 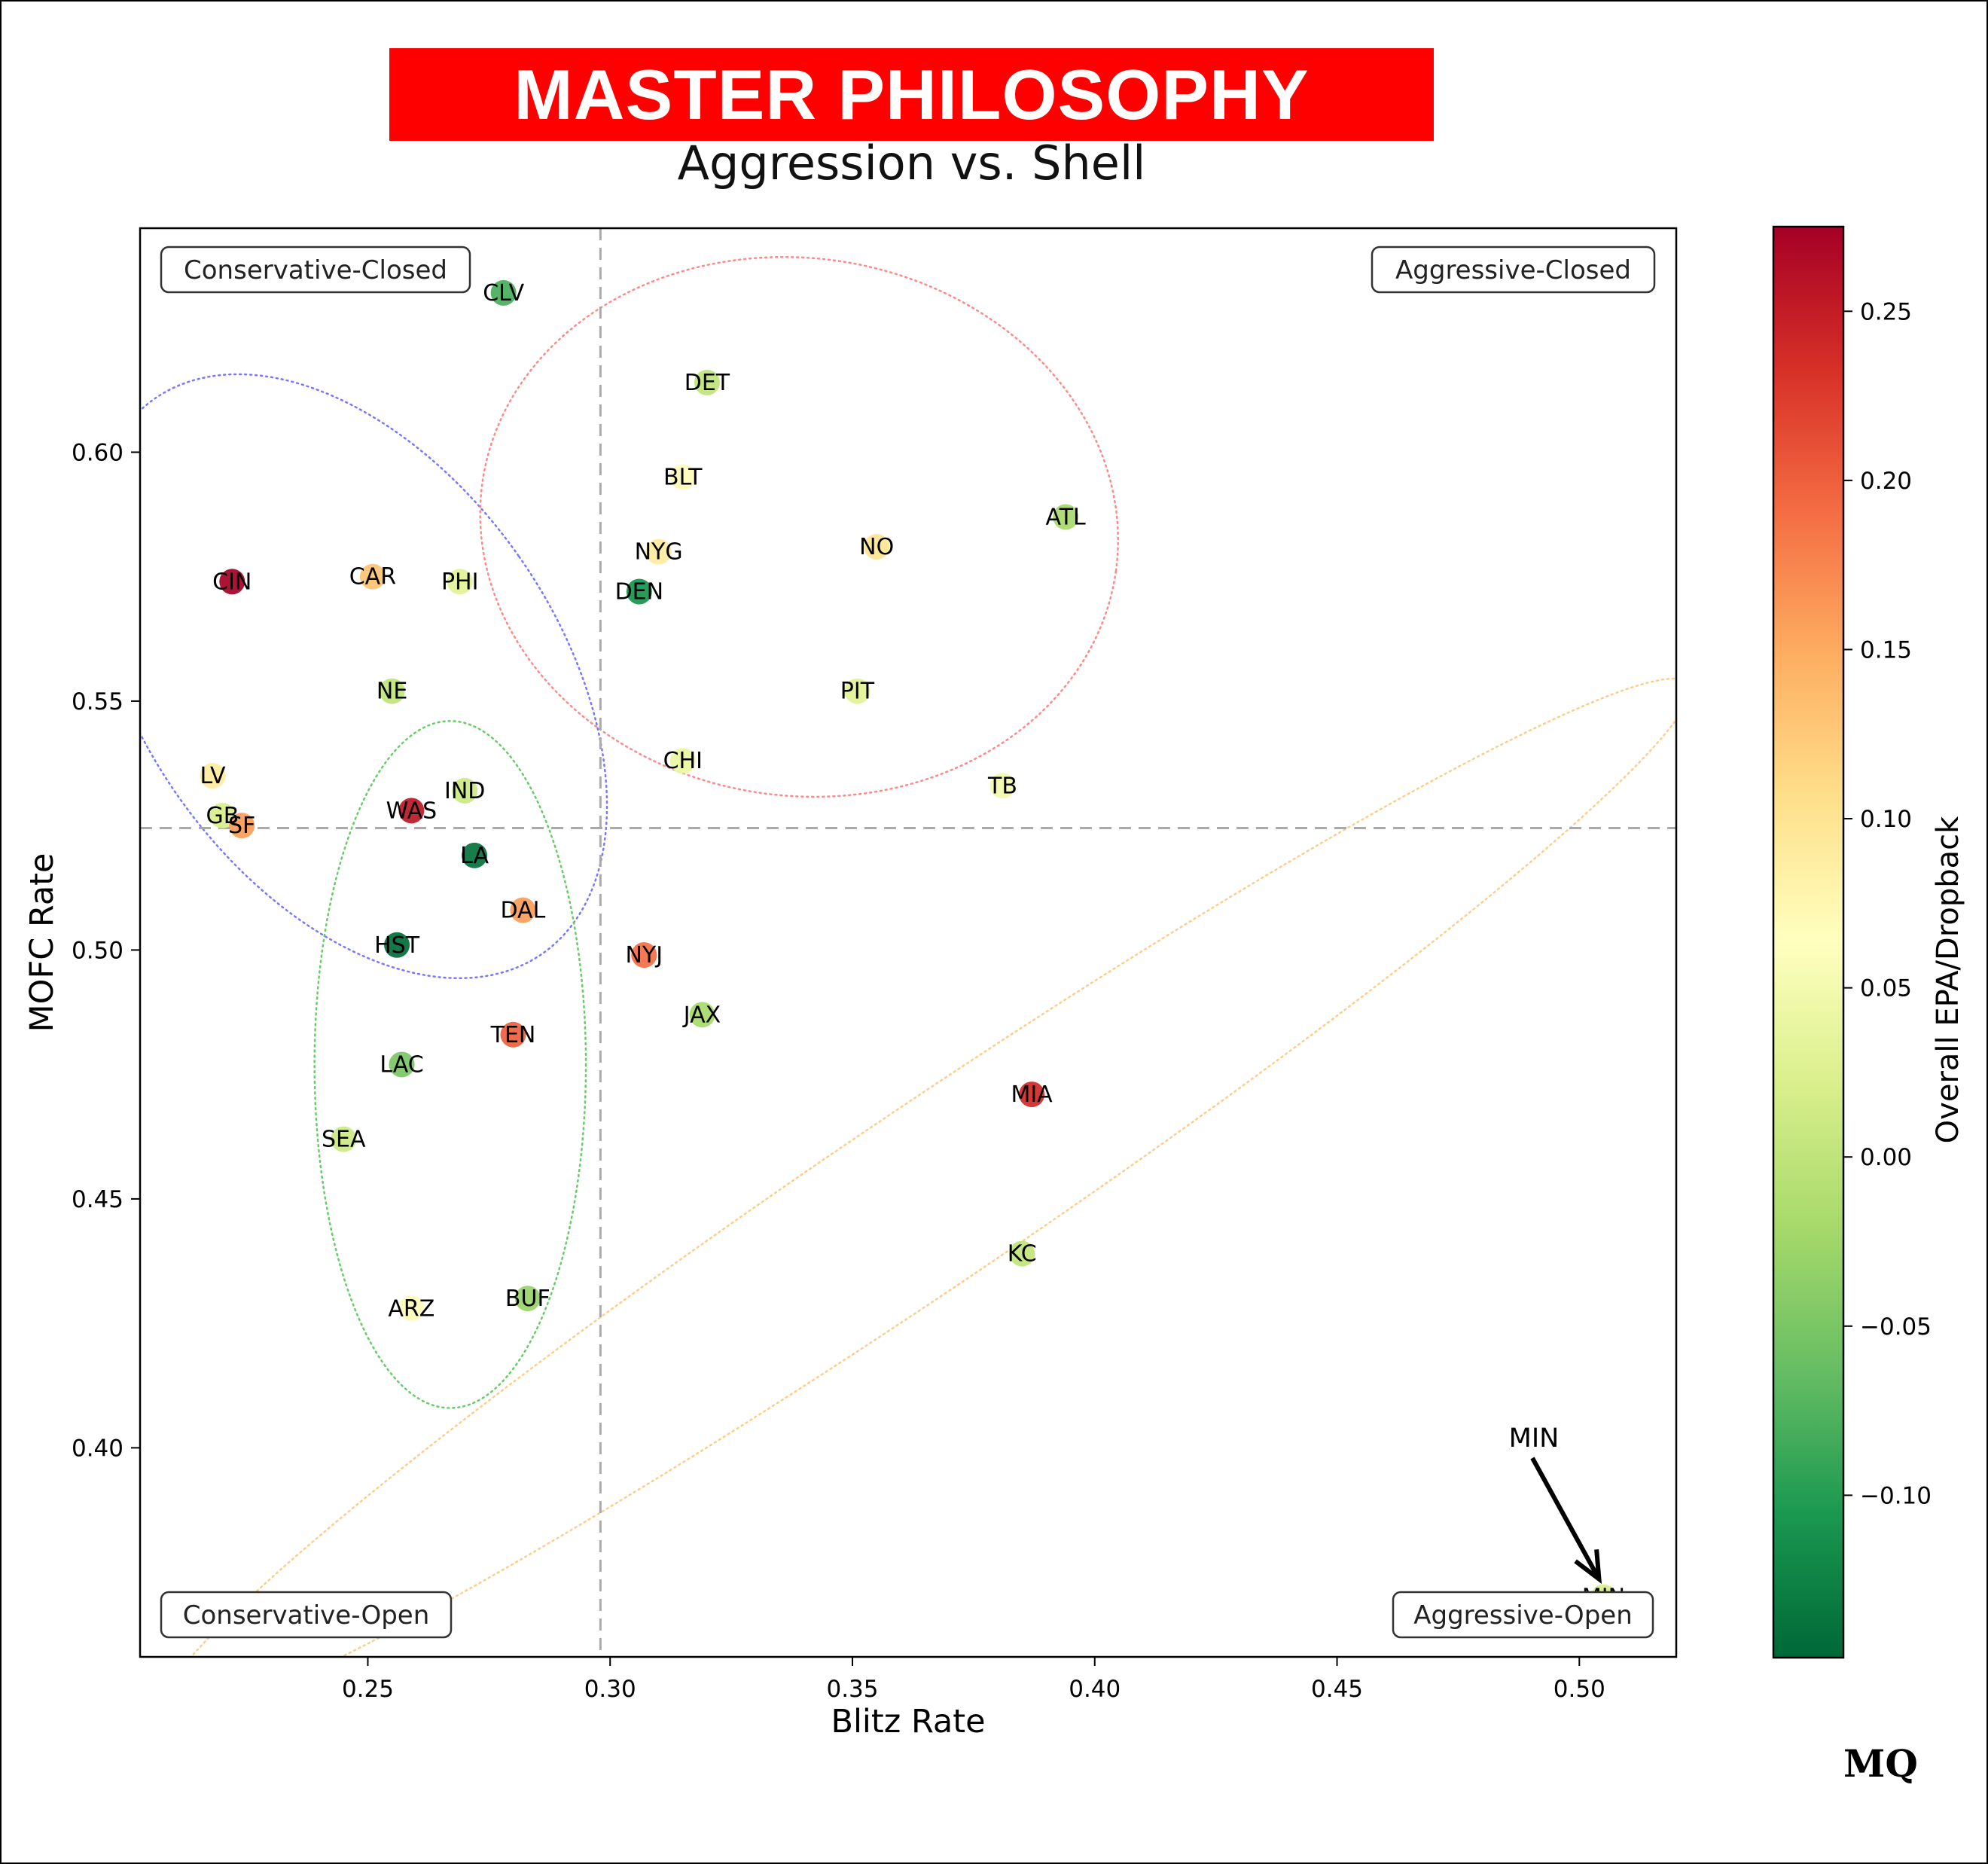 What do you see at coordinates (1809, 942) in the screenshot?
I see `colorbar` at bounding box center [1809, 942].